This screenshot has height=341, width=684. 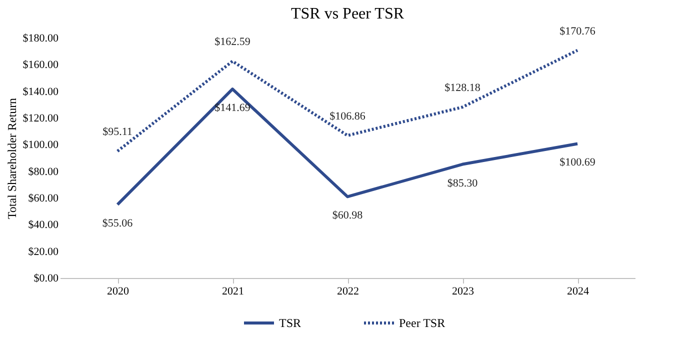 What do you see at coordinates (40, 92) in the screenshot?
I see `y-tick-label: $140.00` at bounding box center [40, 92].